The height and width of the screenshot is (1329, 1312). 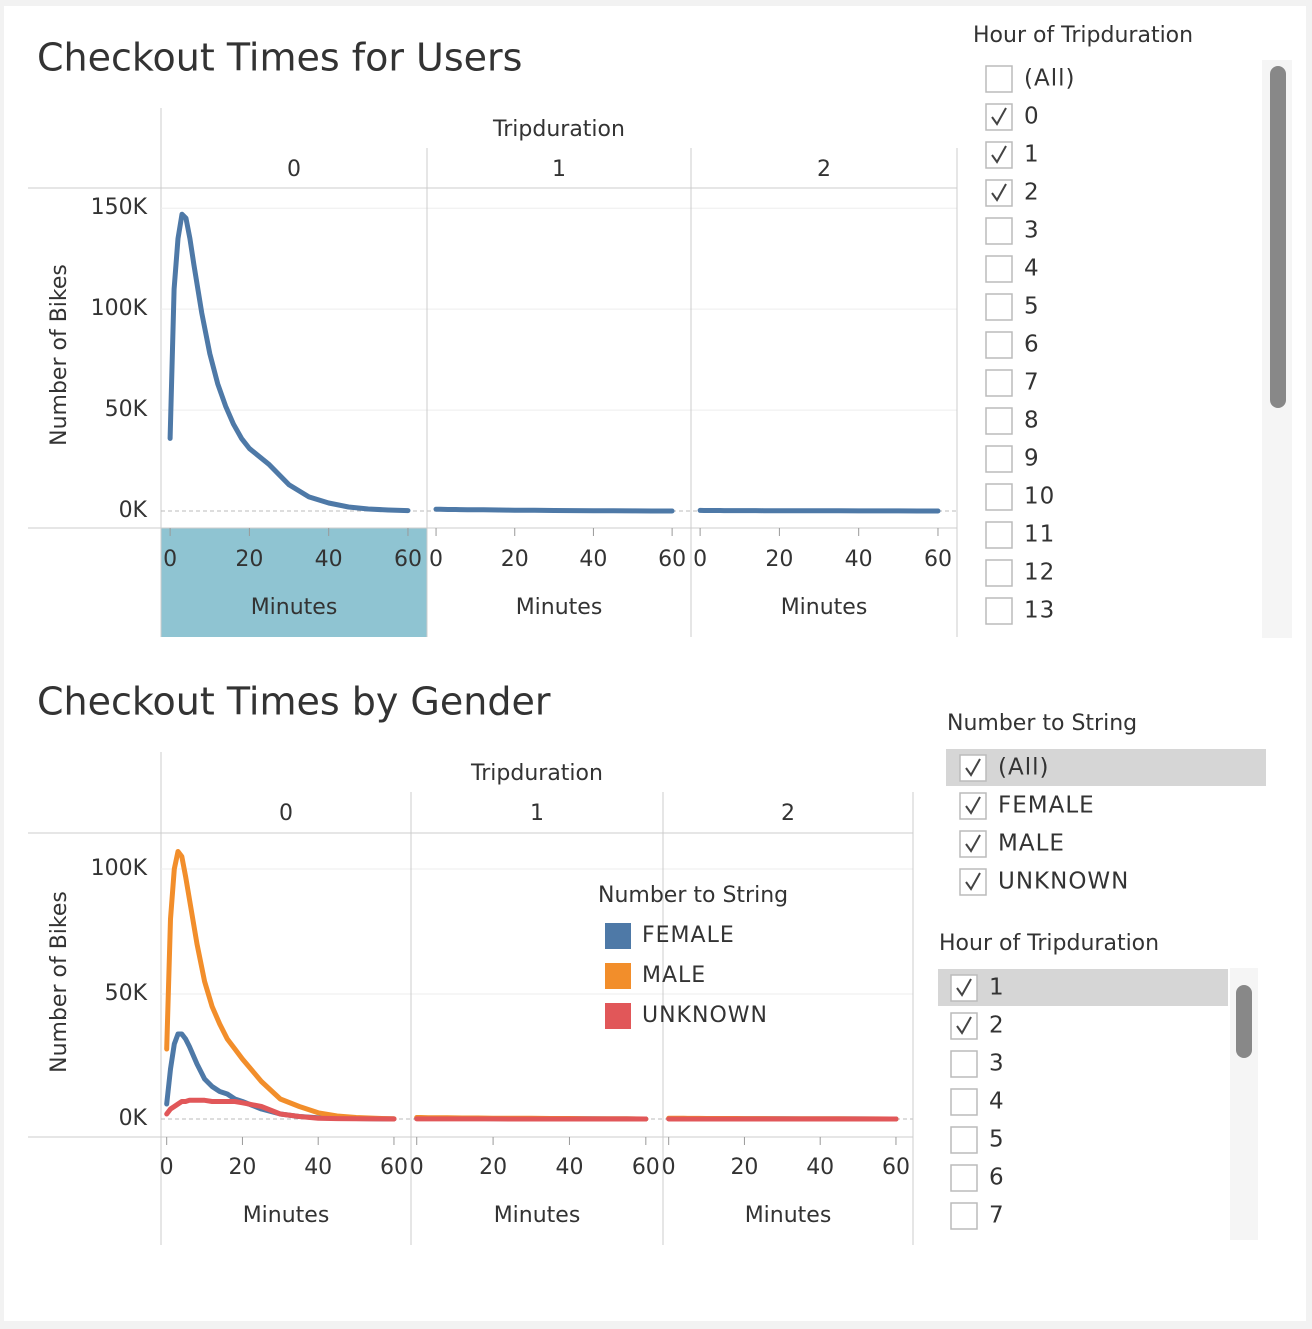 I want to click on chart-title: Checkout Times for Users, so click(x=279, y=58).